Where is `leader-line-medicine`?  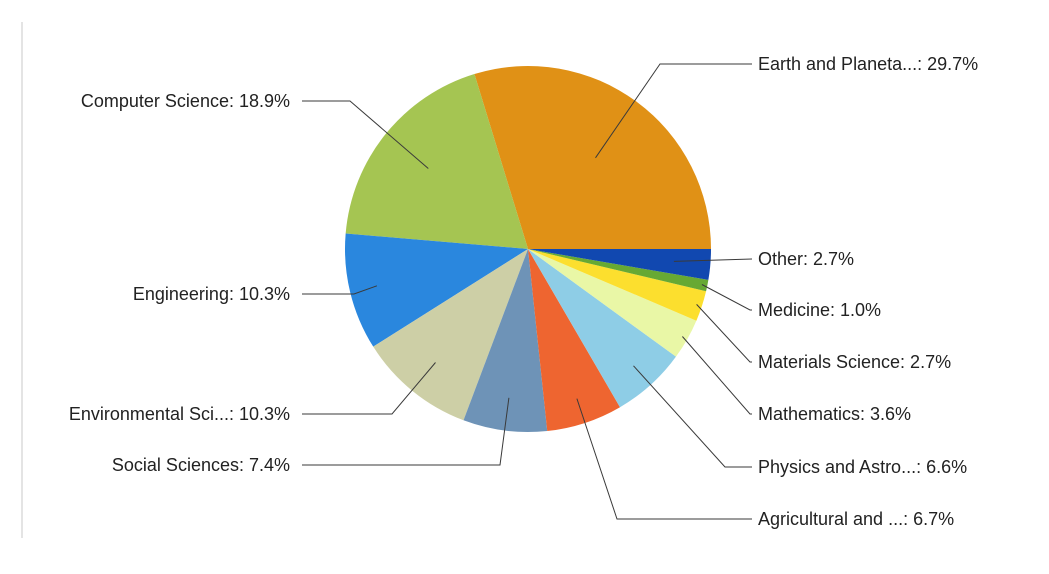
leader-line-medicine is located at coordinates (726, 297).